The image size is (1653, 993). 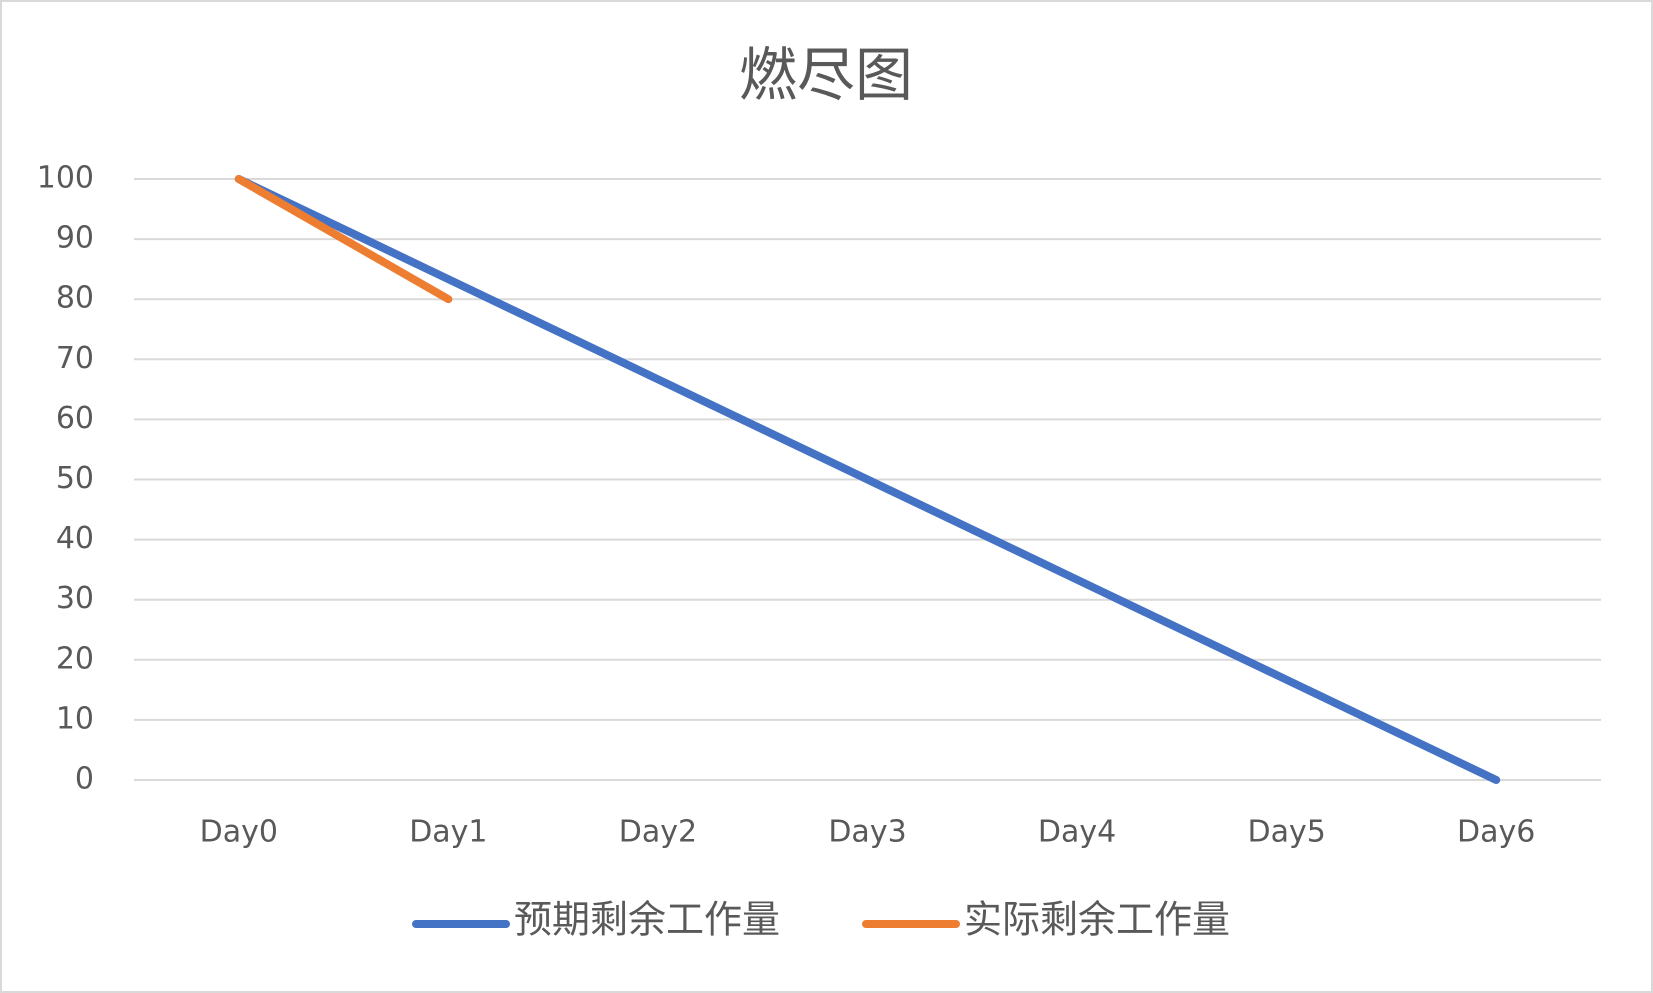 What do you see at coordinates (75, 238) in the screenshot?
I see `y-tick-label: 90` at bounding box center [75, 238].